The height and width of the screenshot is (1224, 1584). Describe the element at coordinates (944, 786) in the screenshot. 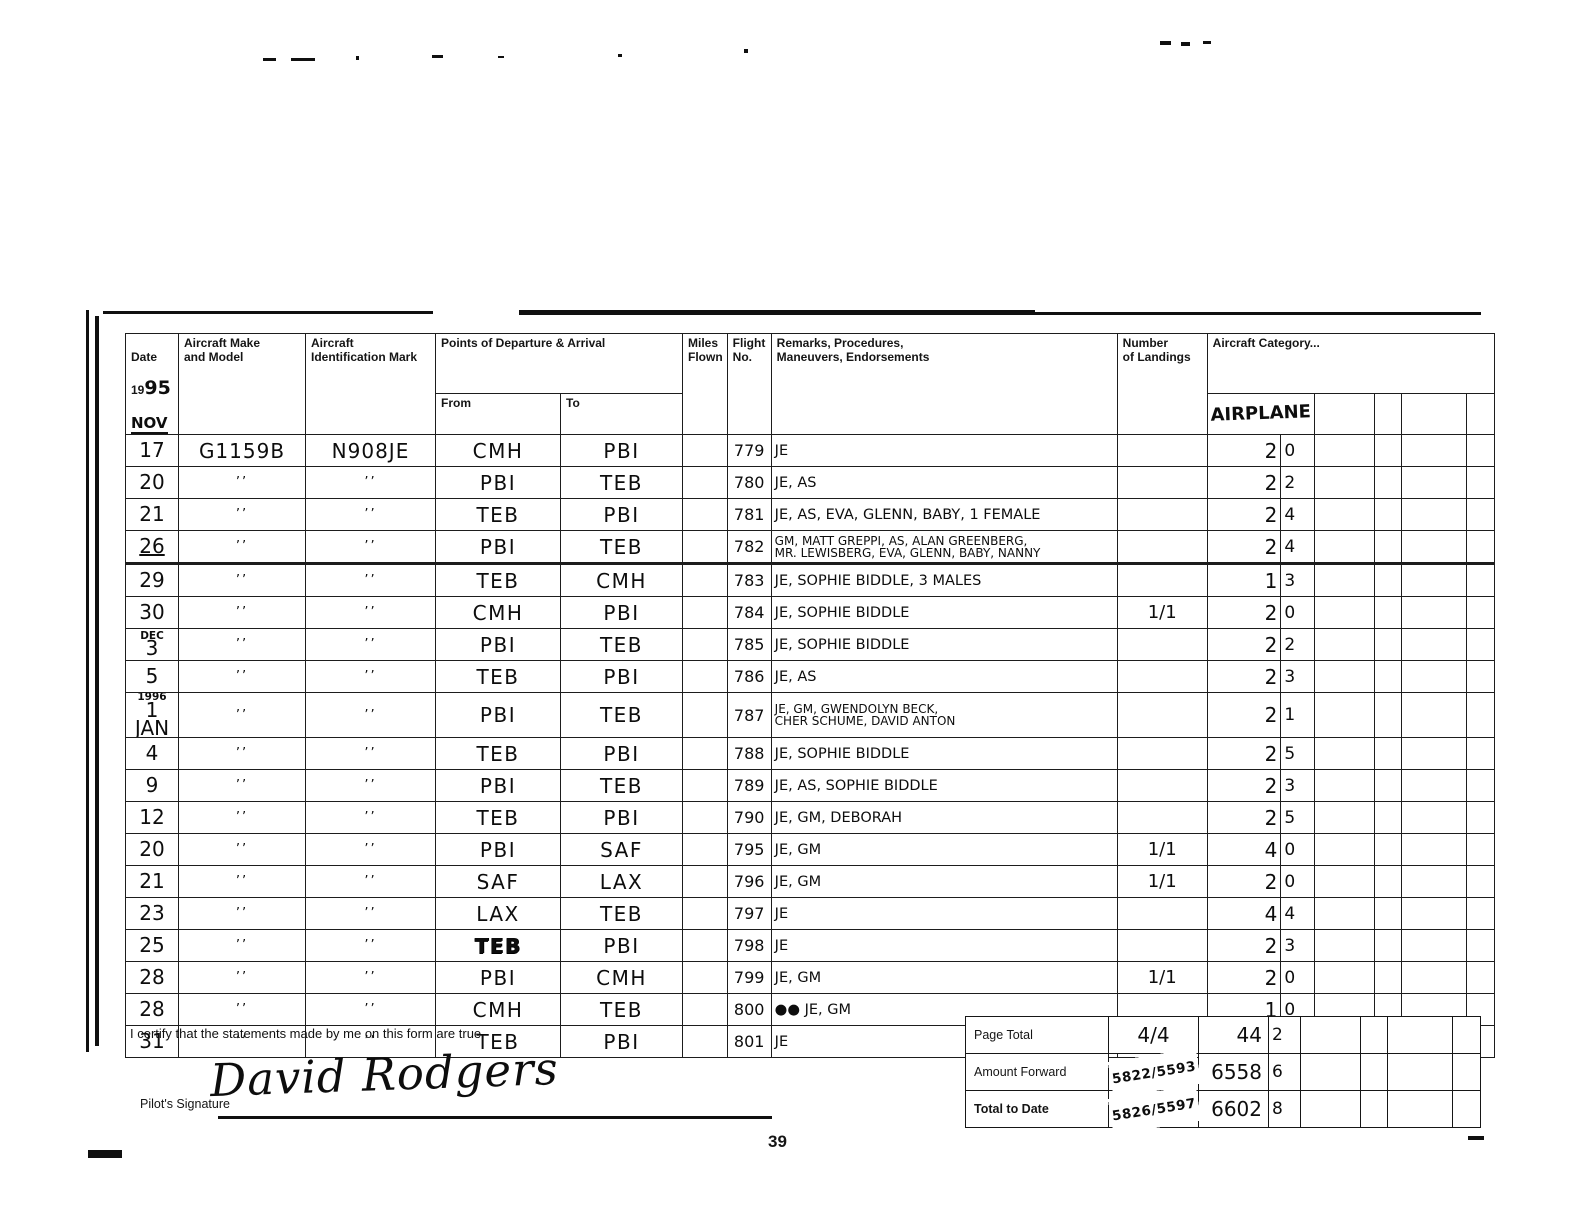

I see `remarks-cell: JE, AS, SOPHIE BIDDLE` at that location.